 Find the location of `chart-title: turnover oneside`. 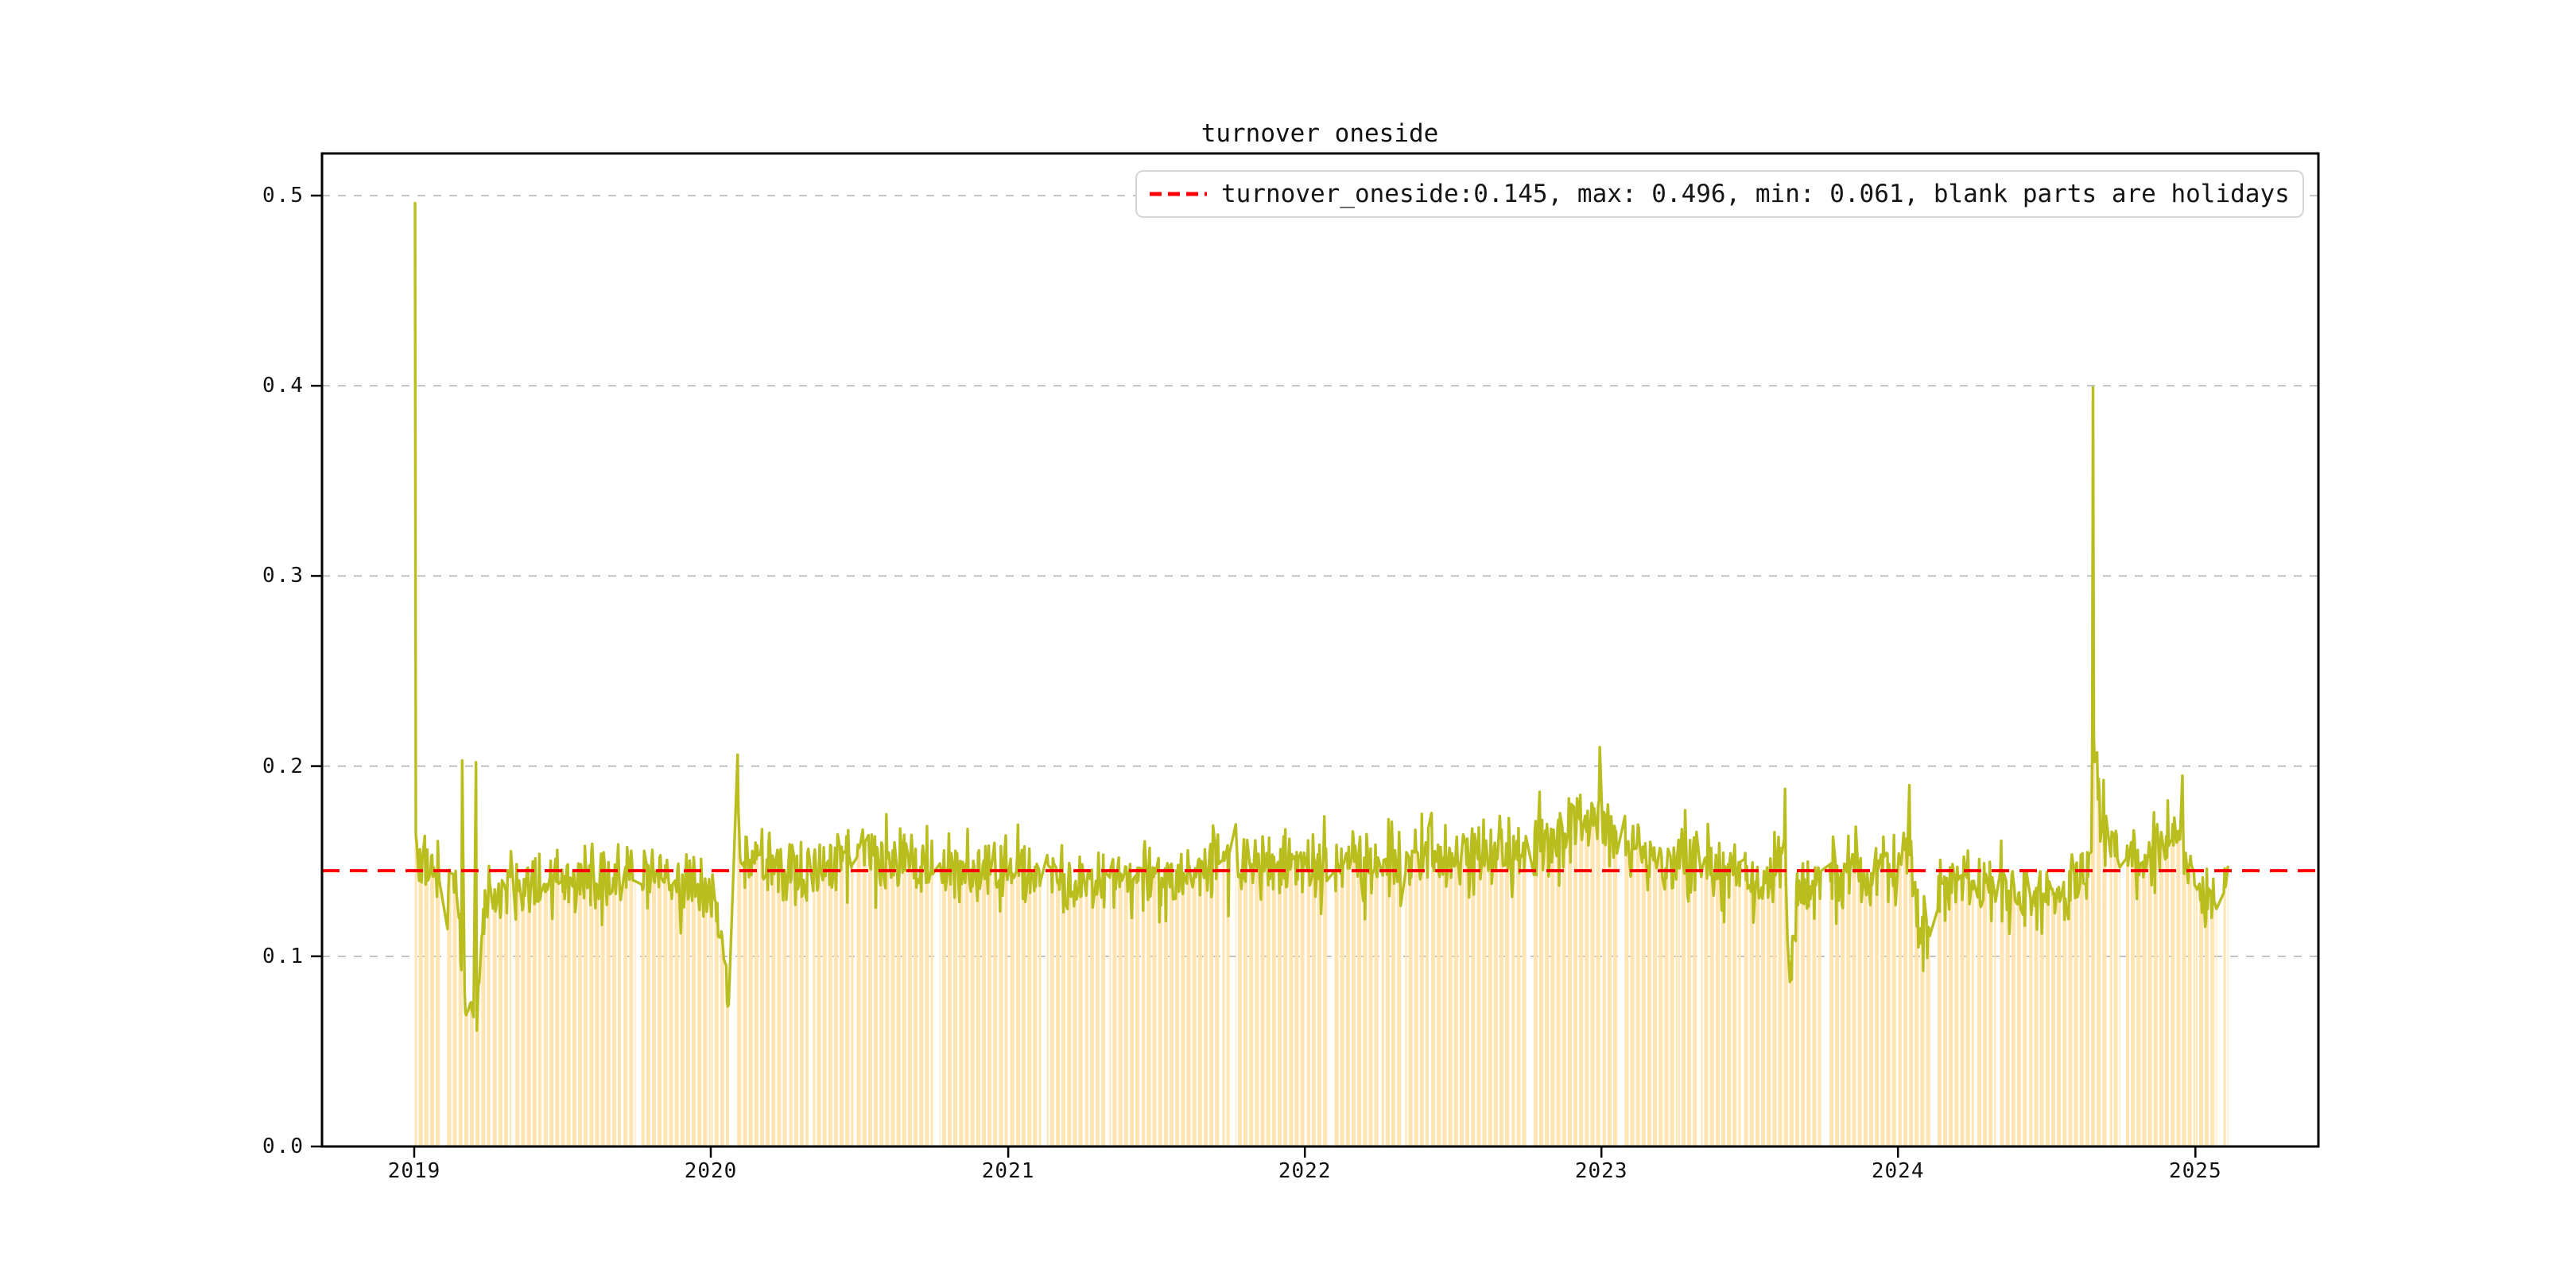

chart-title: turnover oneside is located at coordinates (1320, 133).